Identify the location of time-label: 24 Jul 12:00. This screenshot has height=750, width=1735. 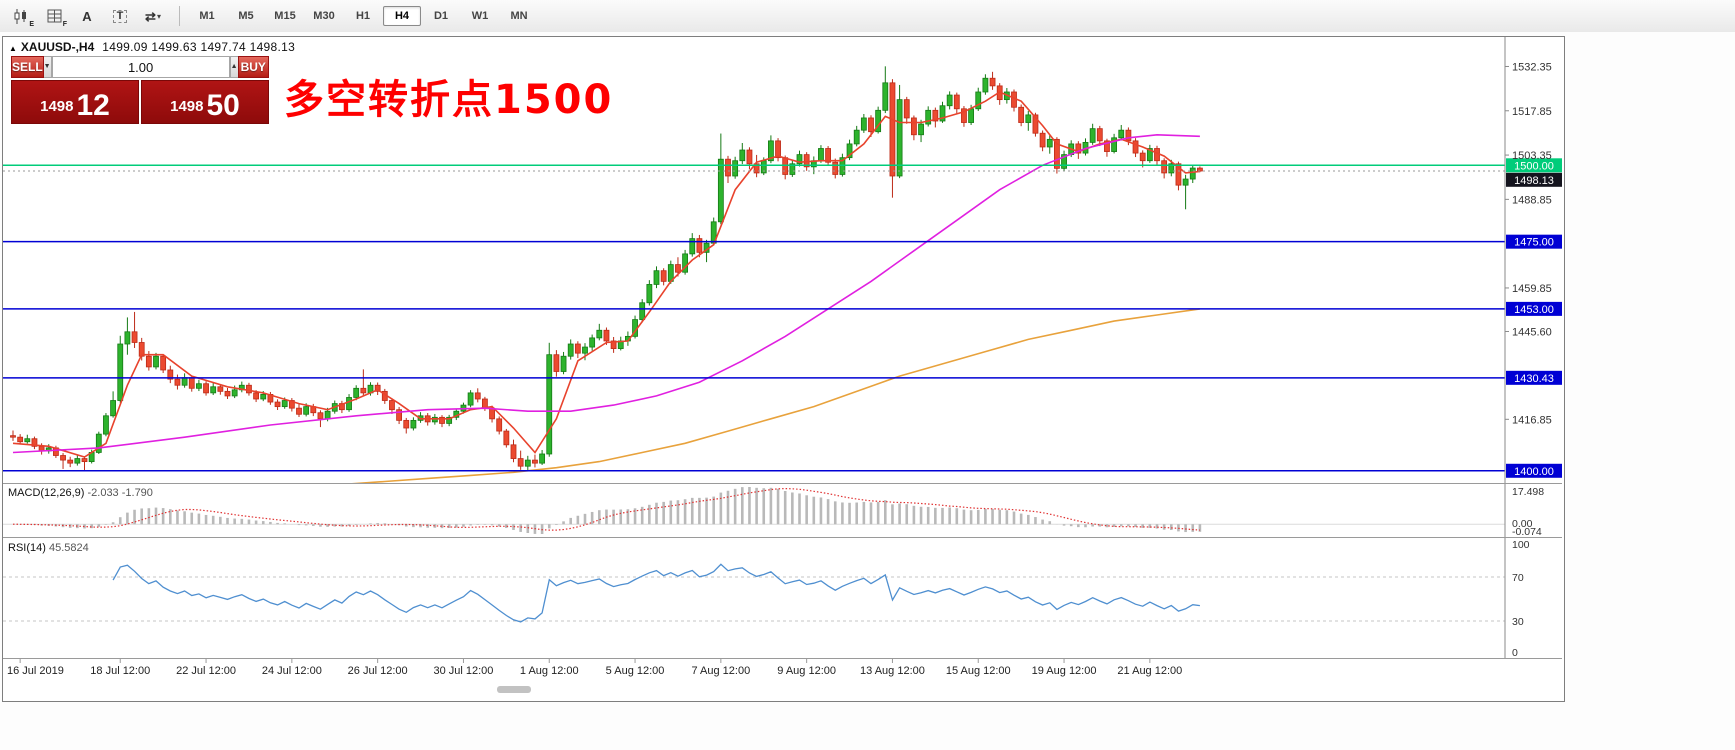
(292, 671).